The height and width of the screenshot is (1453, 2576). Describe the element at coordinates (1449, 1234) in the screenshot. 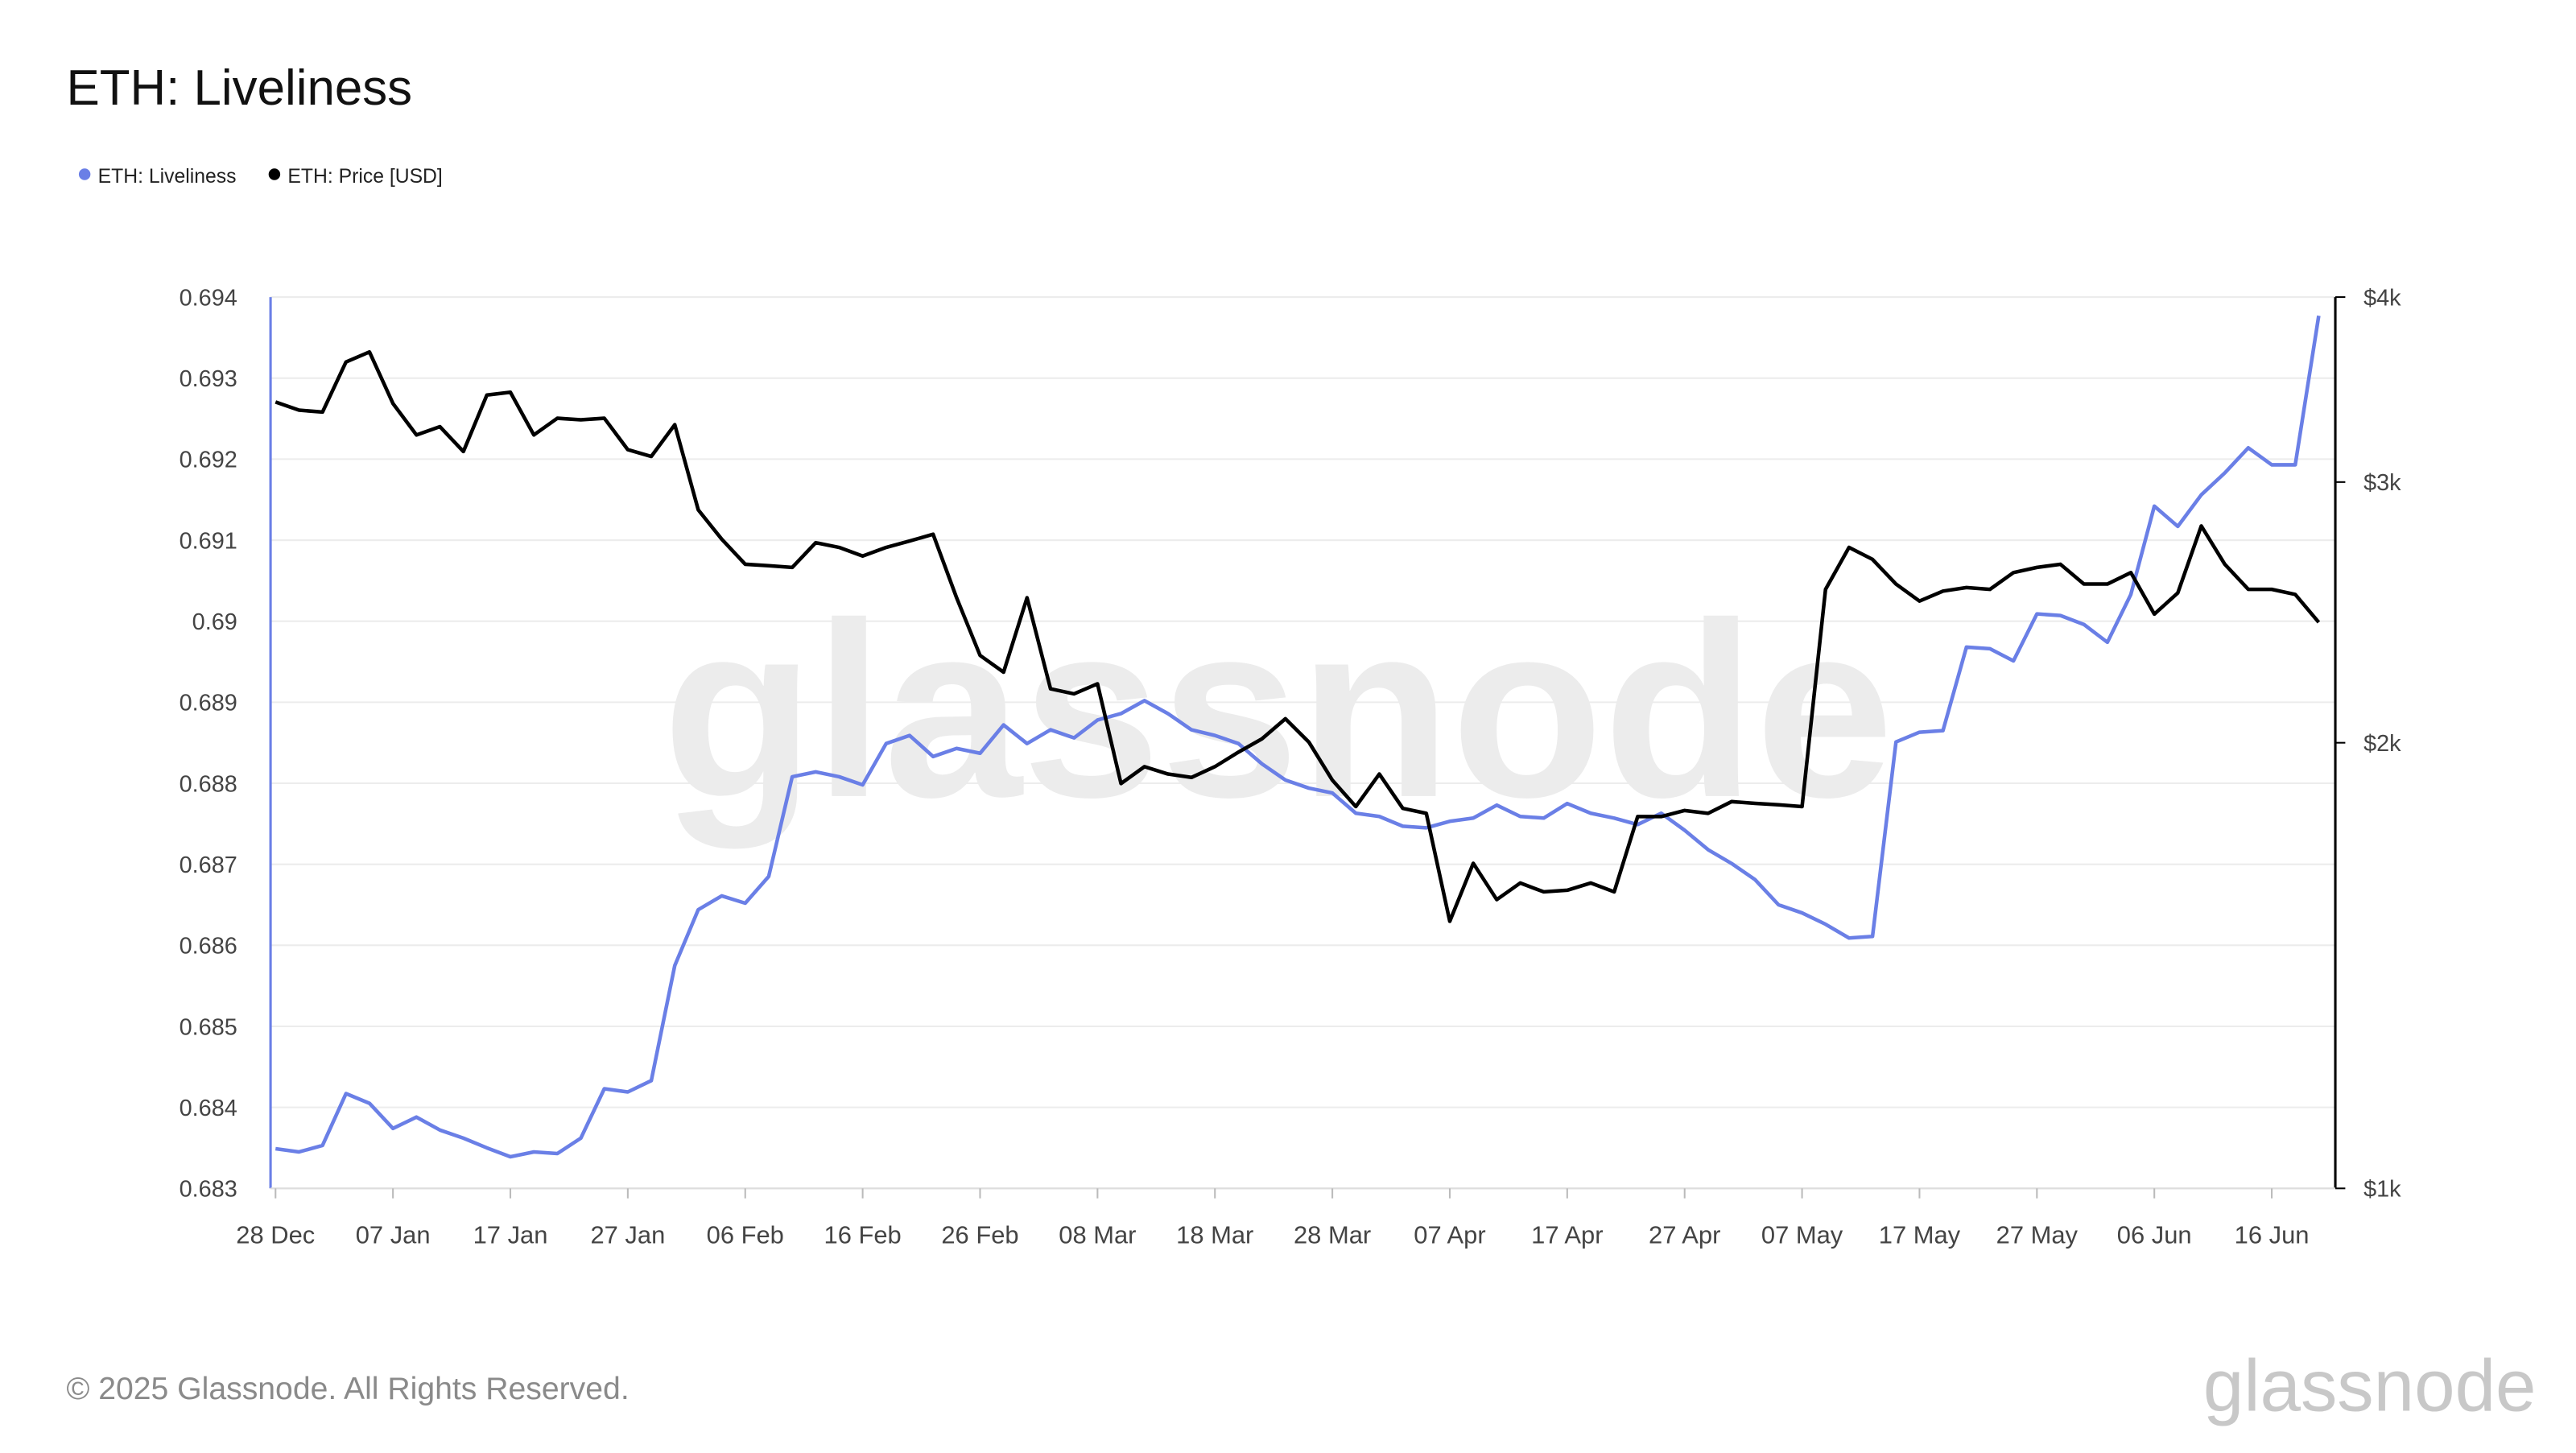

I see `x-tick-label: 07 Apr` at that location.